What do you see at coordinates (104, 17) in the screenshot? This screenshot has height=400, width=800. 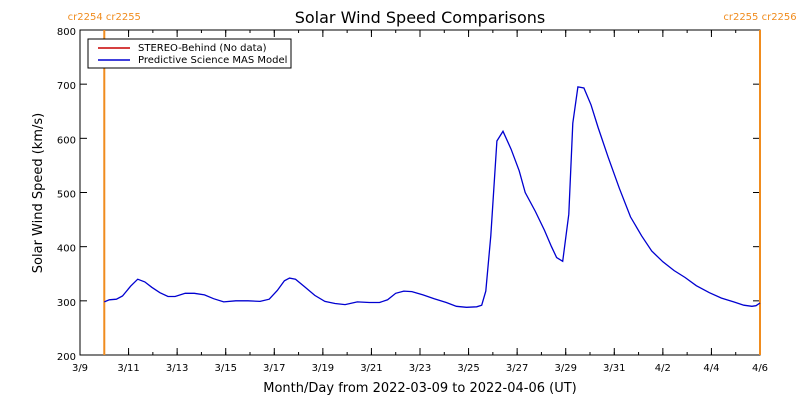 I see `cr-marker-label: cr2254 cr2255` at bounding box center [104, 17].